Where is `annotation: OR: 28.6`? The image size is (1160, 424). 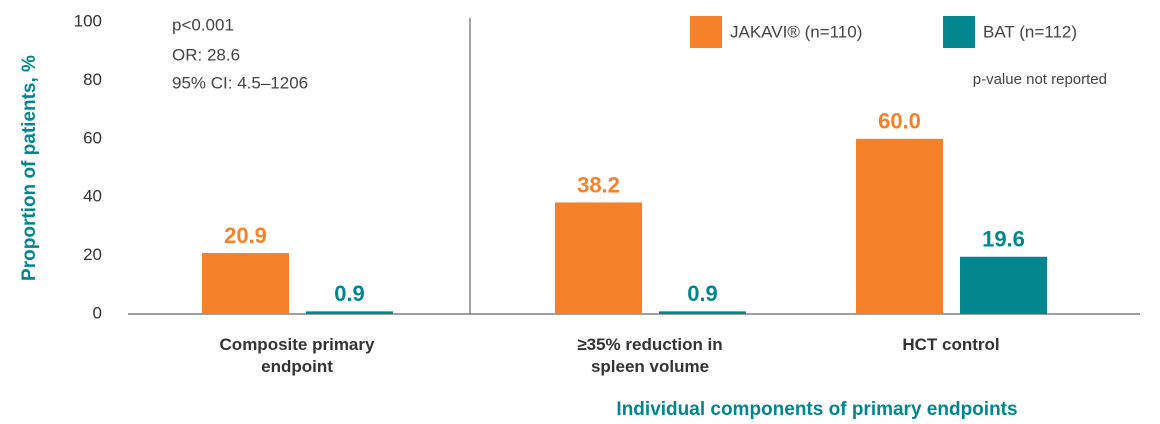
annotation: OR: 28.6 is located at coordinates (206, 54).